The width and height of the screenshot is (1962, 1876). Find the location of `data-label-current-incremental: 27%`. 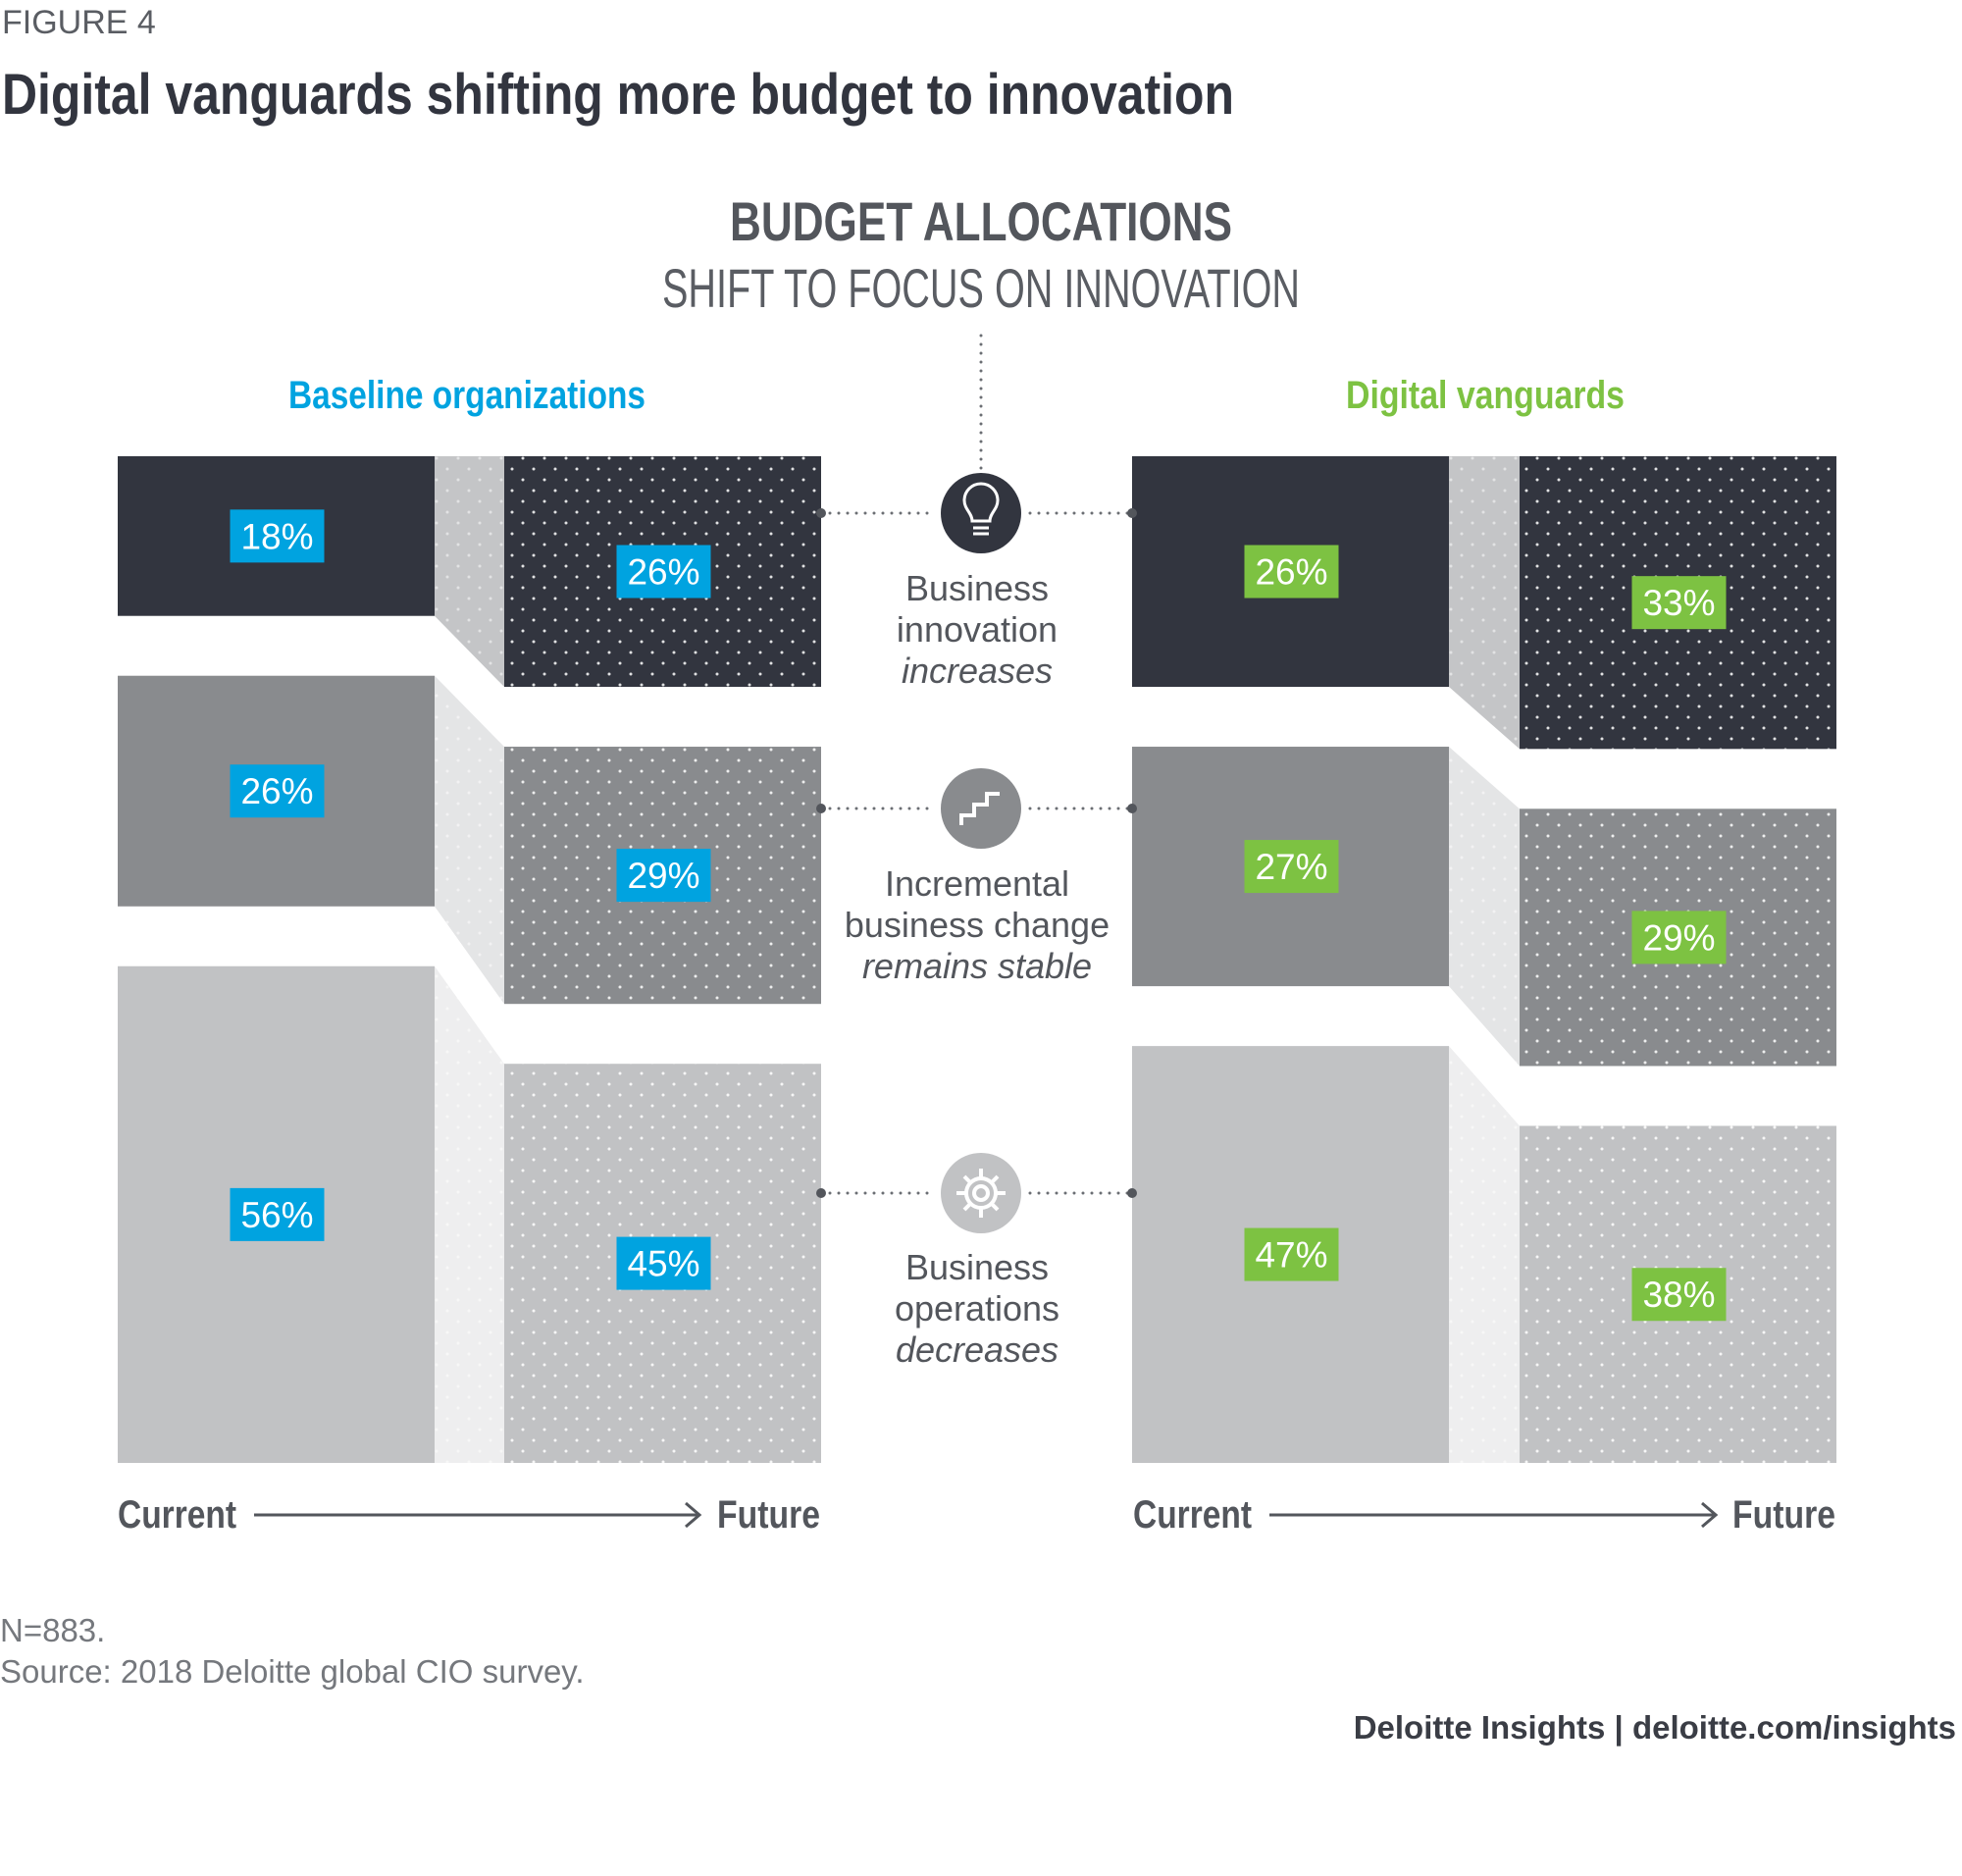

data-label-current-incremental: 27% is located at coordinates (1291, 867).